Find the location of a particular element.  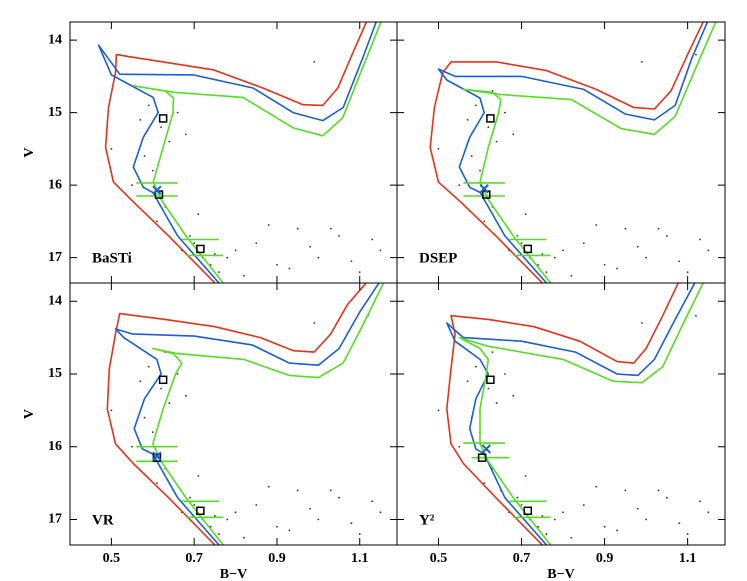

panel-label: VR is located at coordinates (103, 520).